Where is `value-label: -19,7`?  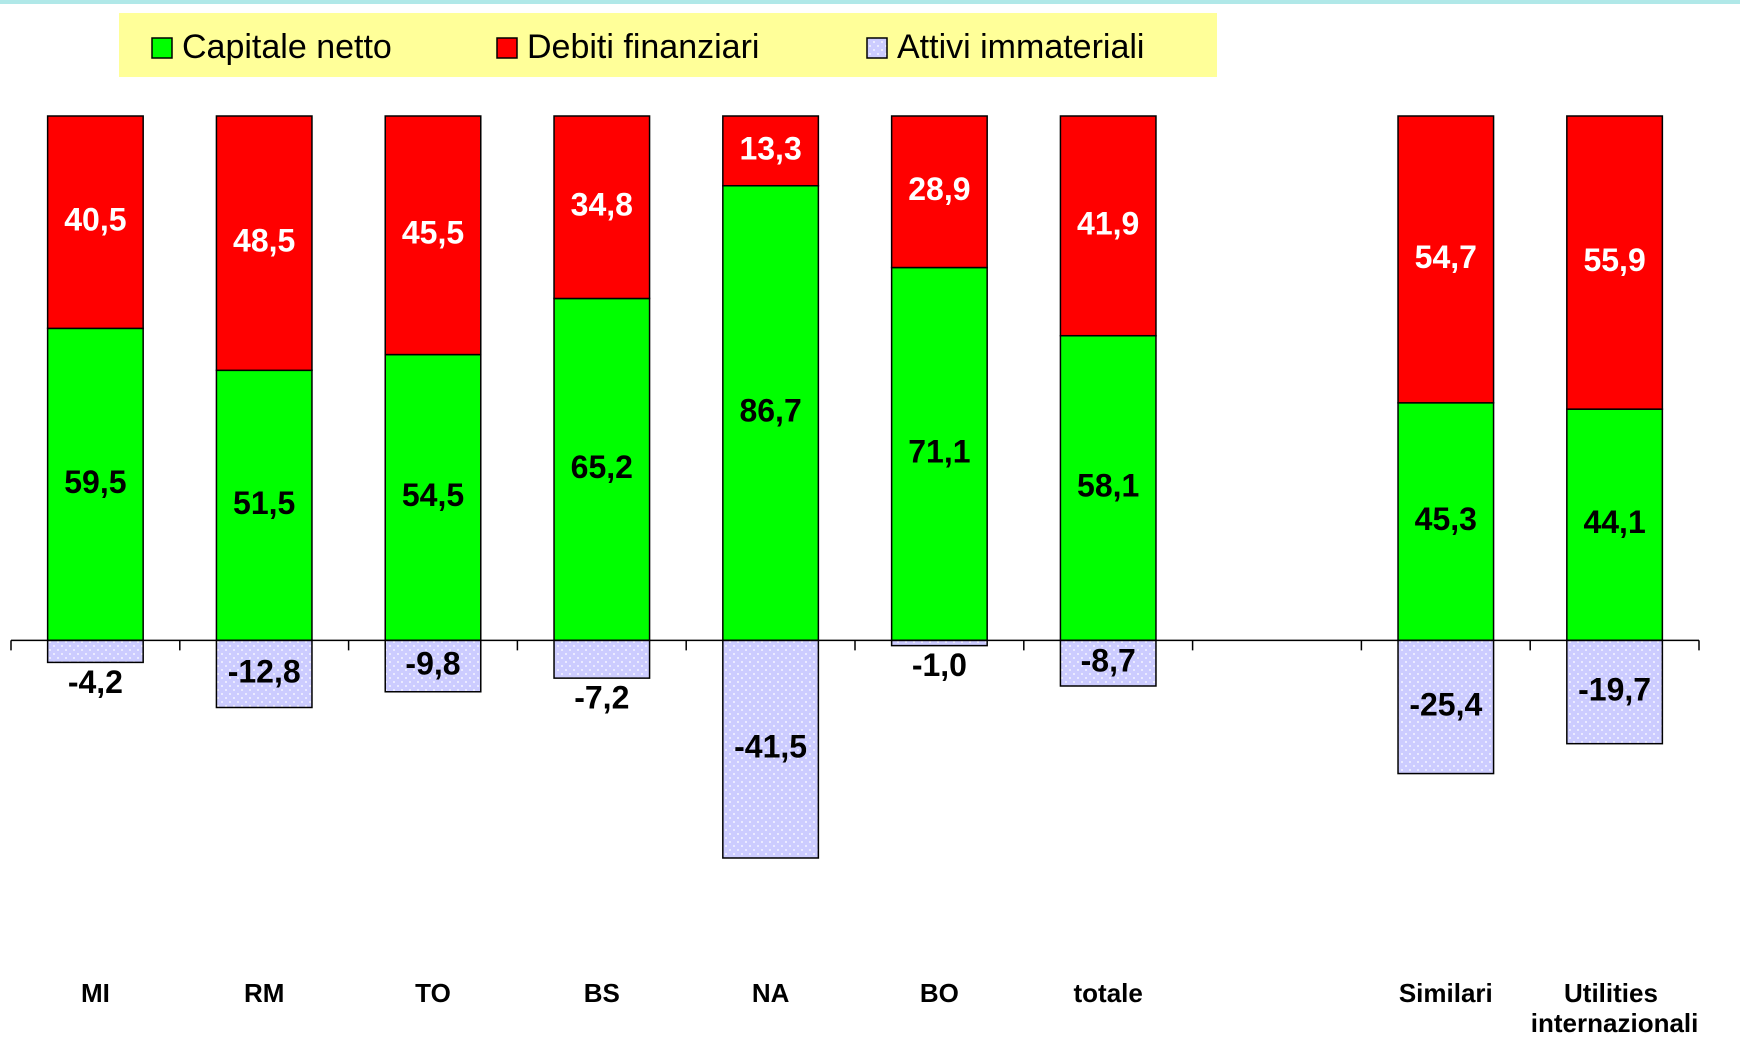 value-label: -19,7 is located at coordinates (1614, 689).